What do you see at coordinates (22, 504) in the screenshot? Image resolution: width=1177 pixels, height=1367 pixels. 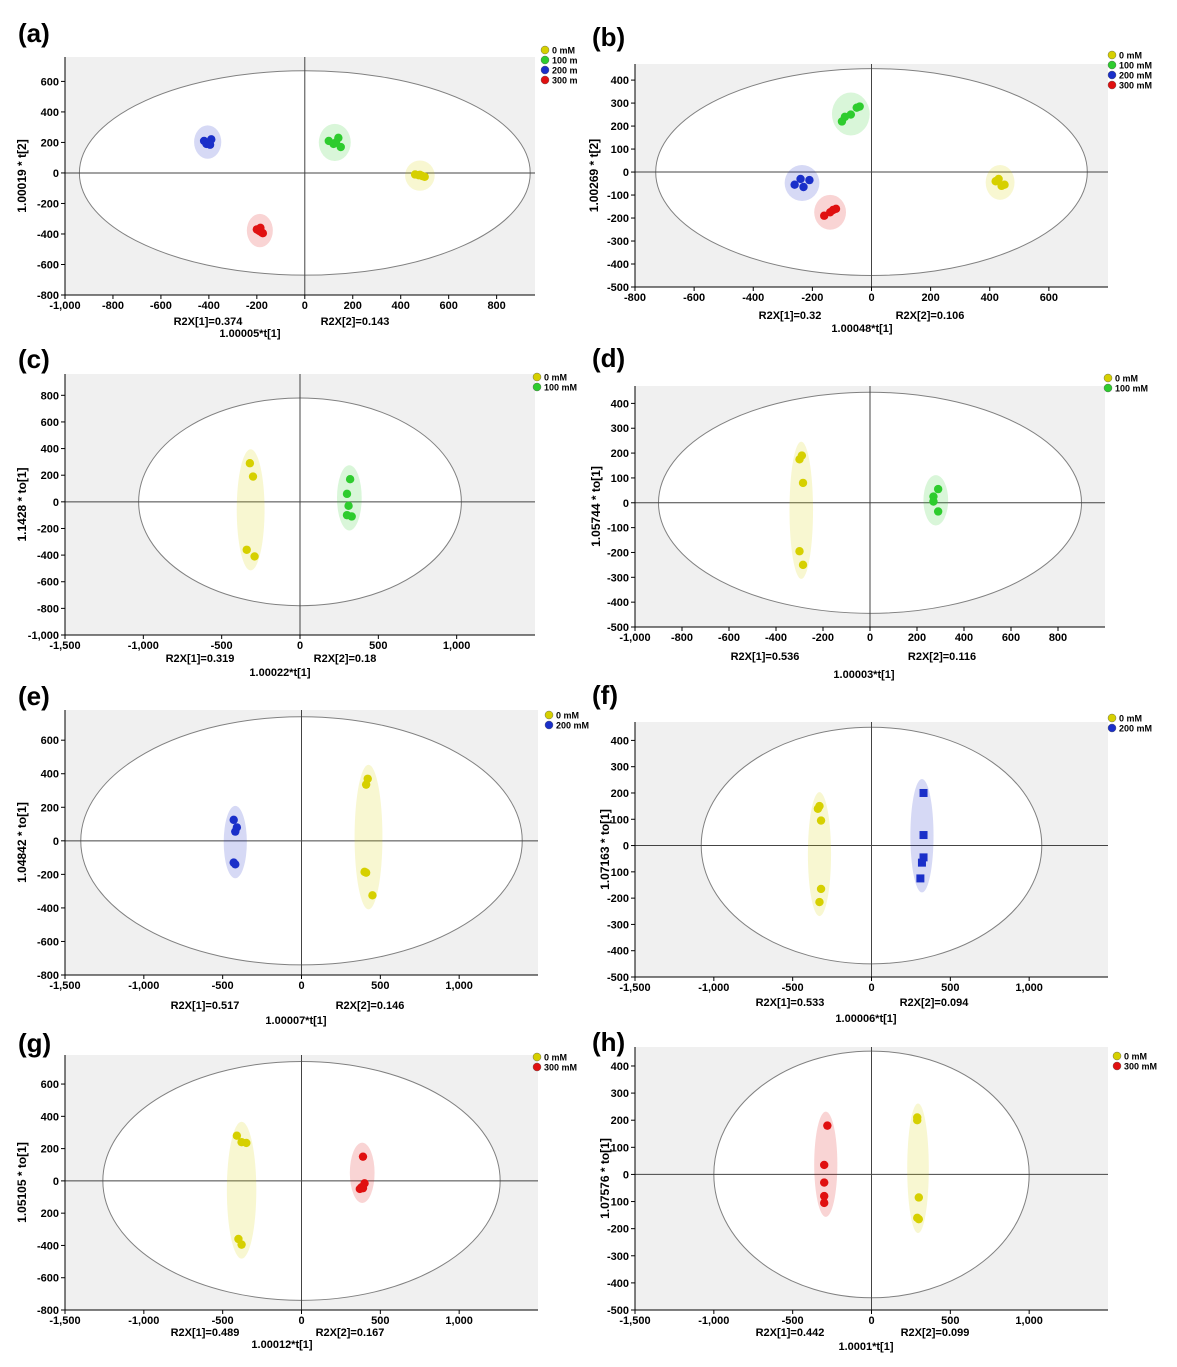 I see `y-axis-label: 1.1428 * to[1]` at bounding box center [22, 504].